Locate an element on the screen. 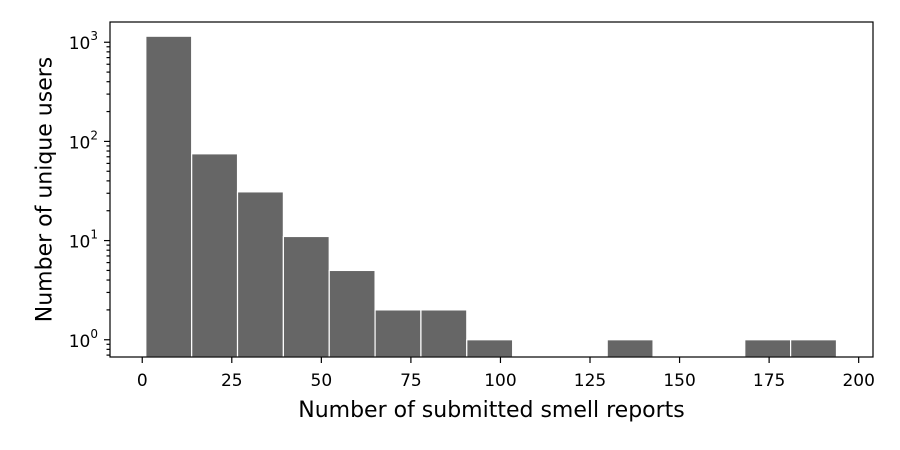  y-tick-label: 10⁰ is located at coordinates (83, 339).